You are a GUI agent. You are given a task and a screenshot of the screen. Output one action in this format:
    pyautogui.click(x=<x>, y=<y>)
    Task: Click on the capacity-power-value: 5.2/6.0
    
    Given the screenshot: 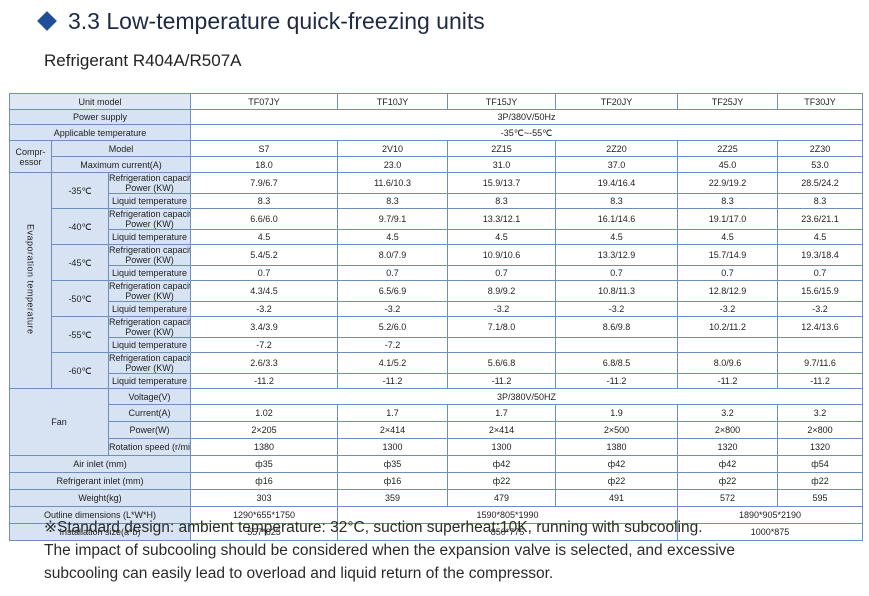 What is the action you would take?
    pyautogui.click(x=393, y=327)
    